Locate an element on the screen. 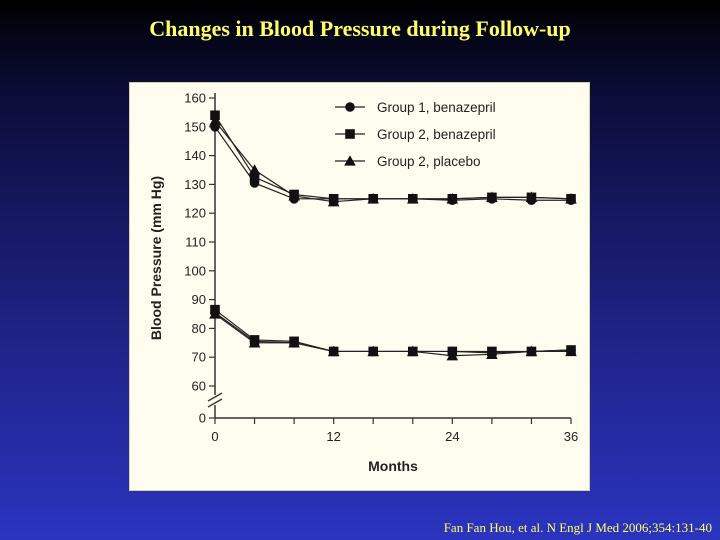 This screenshot has height=540, width=720. y-tick-label: 90 is located at coordinates (199, 299).